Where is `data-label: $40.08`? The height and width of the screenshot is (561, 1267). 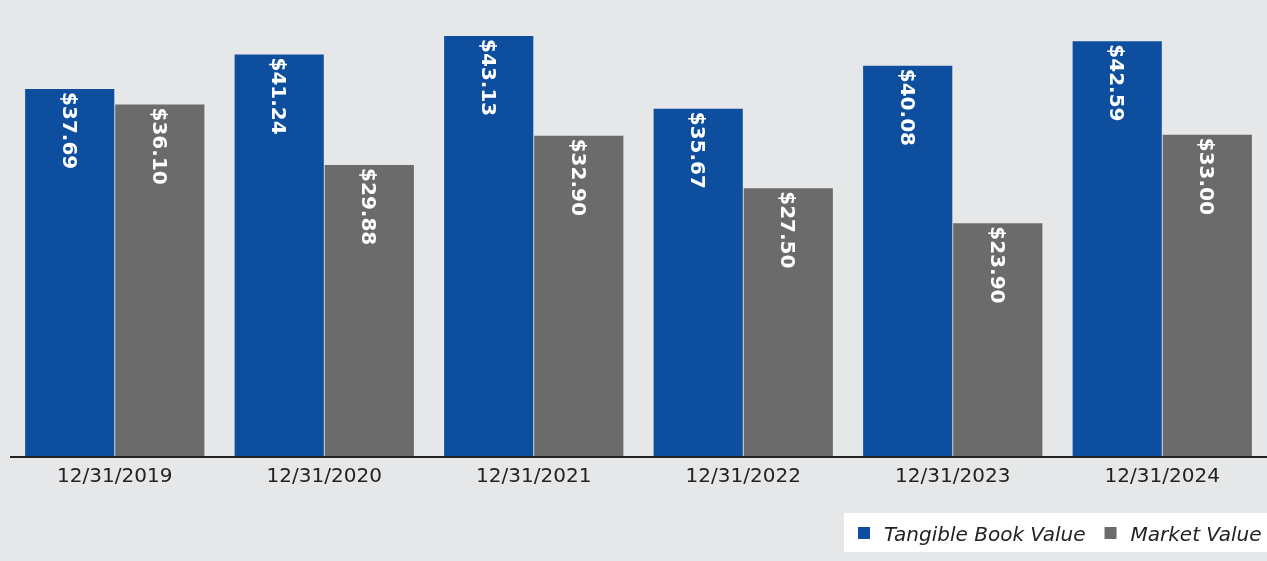
data-label: $40.08 is located at coordinates (907, 107).